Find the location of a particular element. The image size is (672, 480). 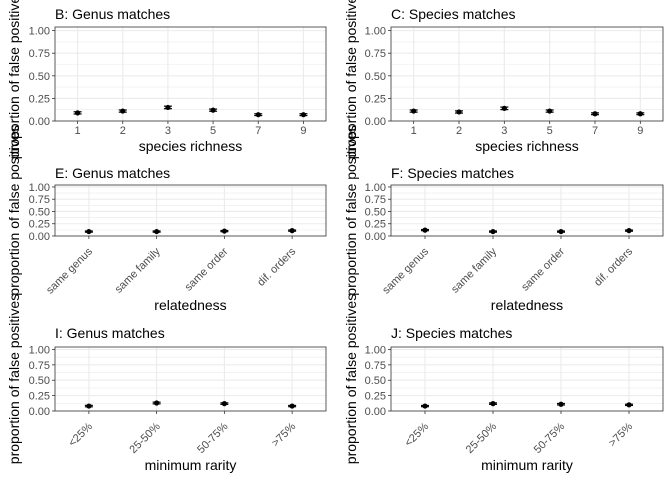

x-tick-label: 9 is located at coordinates (640, 131).